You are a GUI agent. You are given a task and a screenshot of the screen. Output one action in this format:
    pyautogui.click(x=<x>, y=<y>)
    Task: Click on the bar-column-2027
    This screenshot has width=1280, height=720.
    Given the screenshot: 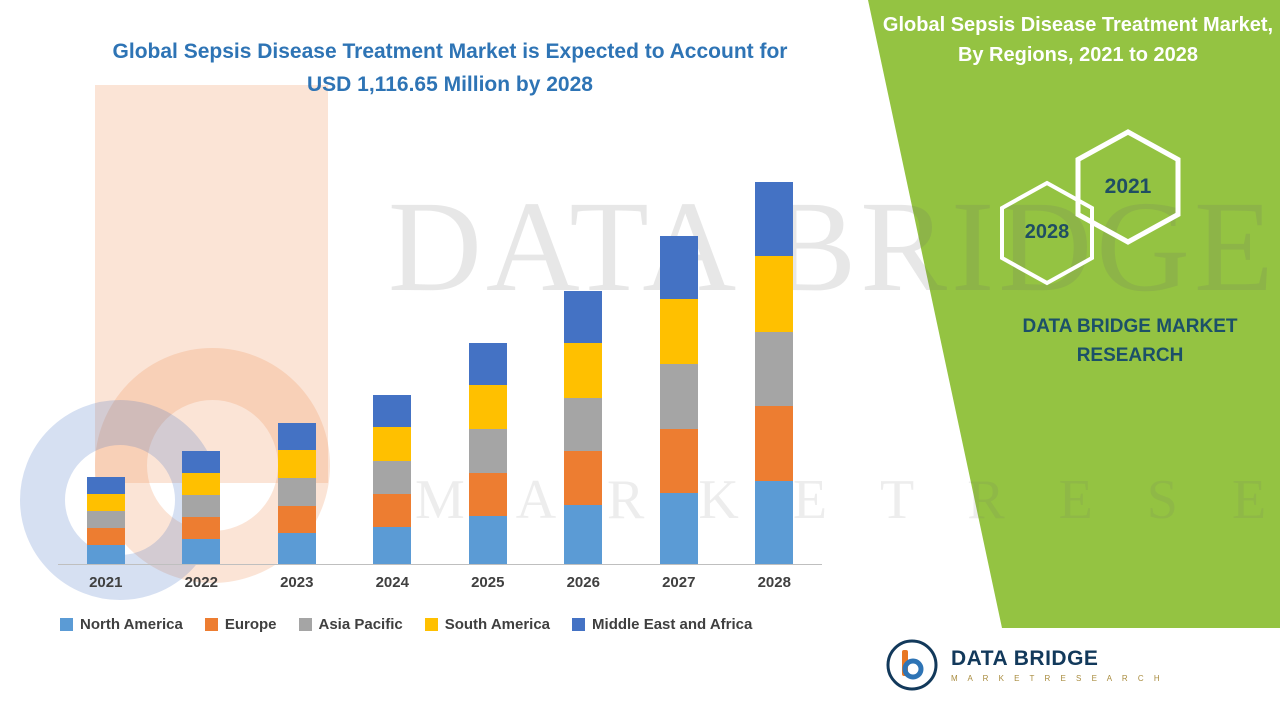 What is the action you would take?
    pyautogui.click(x=679, y=400)
    